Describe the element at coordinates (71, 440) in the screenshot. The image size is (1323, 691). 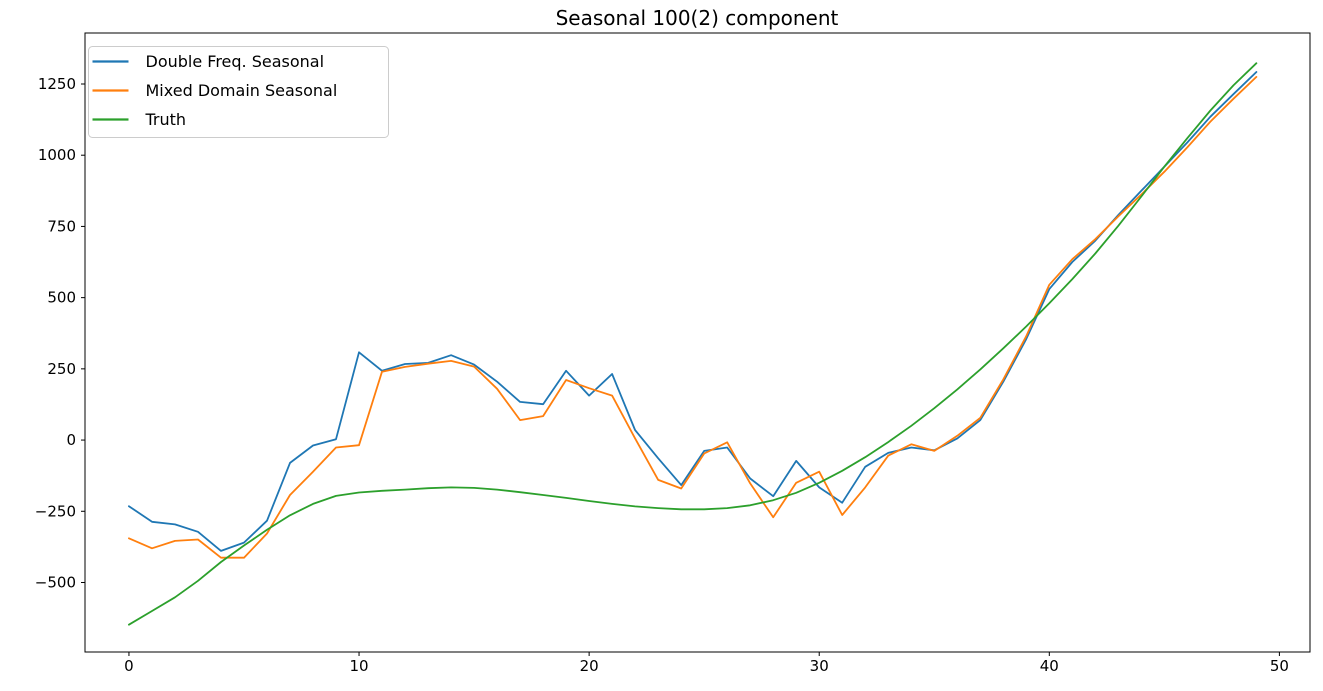
I see `y-tick-label: 0` at that location.